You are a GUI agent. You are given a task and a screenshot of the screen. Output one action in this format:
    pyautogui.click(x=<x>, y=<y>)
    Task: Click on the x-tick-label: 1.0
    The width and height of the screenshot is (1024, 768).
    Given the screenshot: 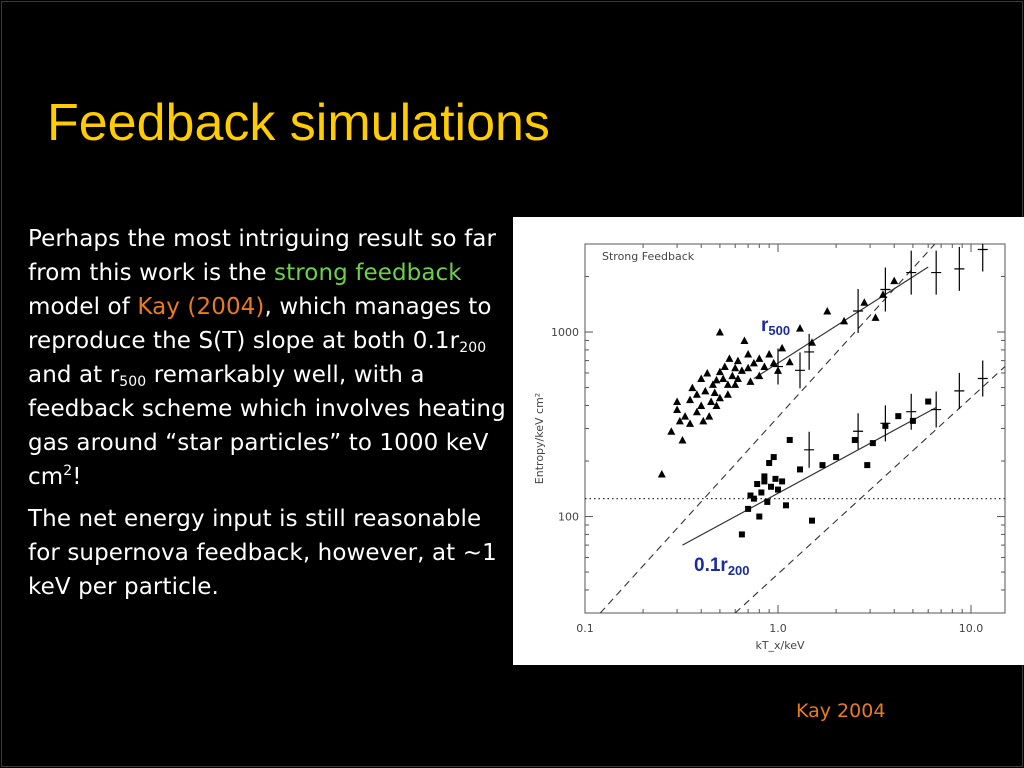 What is the action you would take?
    pyautogui.click(x=778, y=628)
    